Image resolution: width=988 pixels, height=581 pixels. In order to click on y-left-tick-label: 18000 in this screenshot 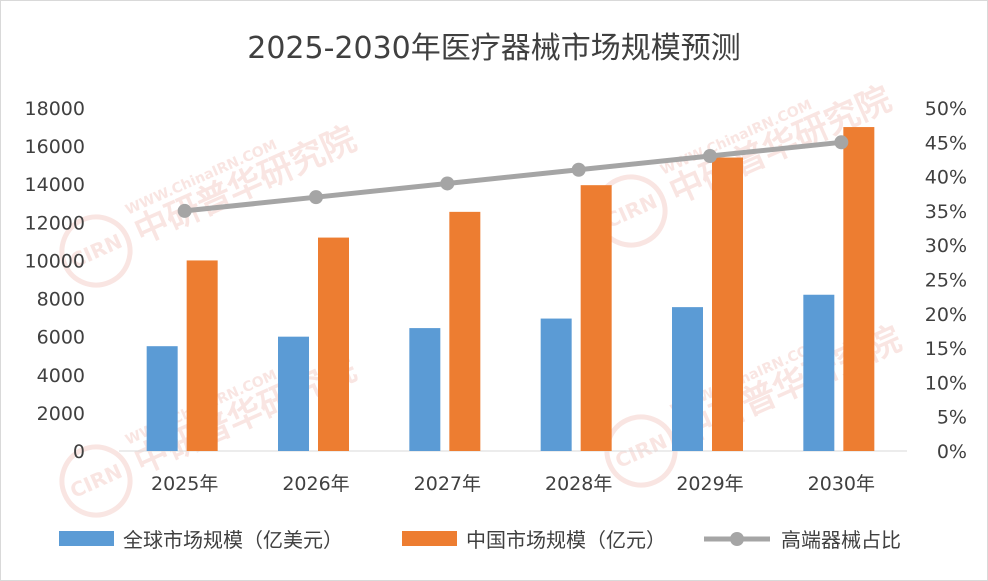, I will do `click(55, 109)`.